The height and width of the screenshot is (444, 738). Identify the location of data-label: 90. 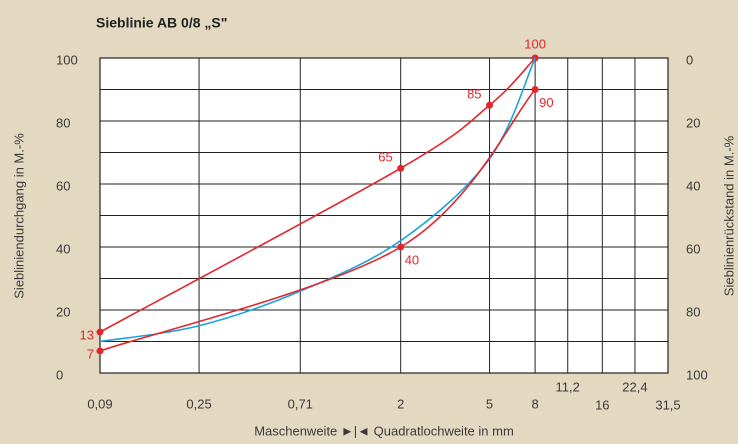
(546, 102).